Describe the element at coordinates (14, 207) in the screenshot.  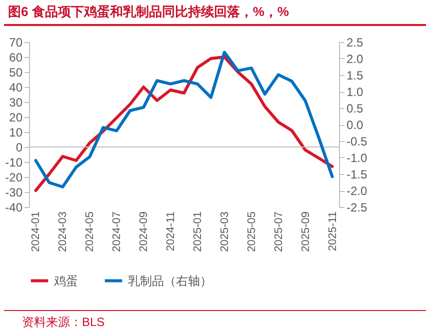
I see `y-tick-label: -40` at that location.